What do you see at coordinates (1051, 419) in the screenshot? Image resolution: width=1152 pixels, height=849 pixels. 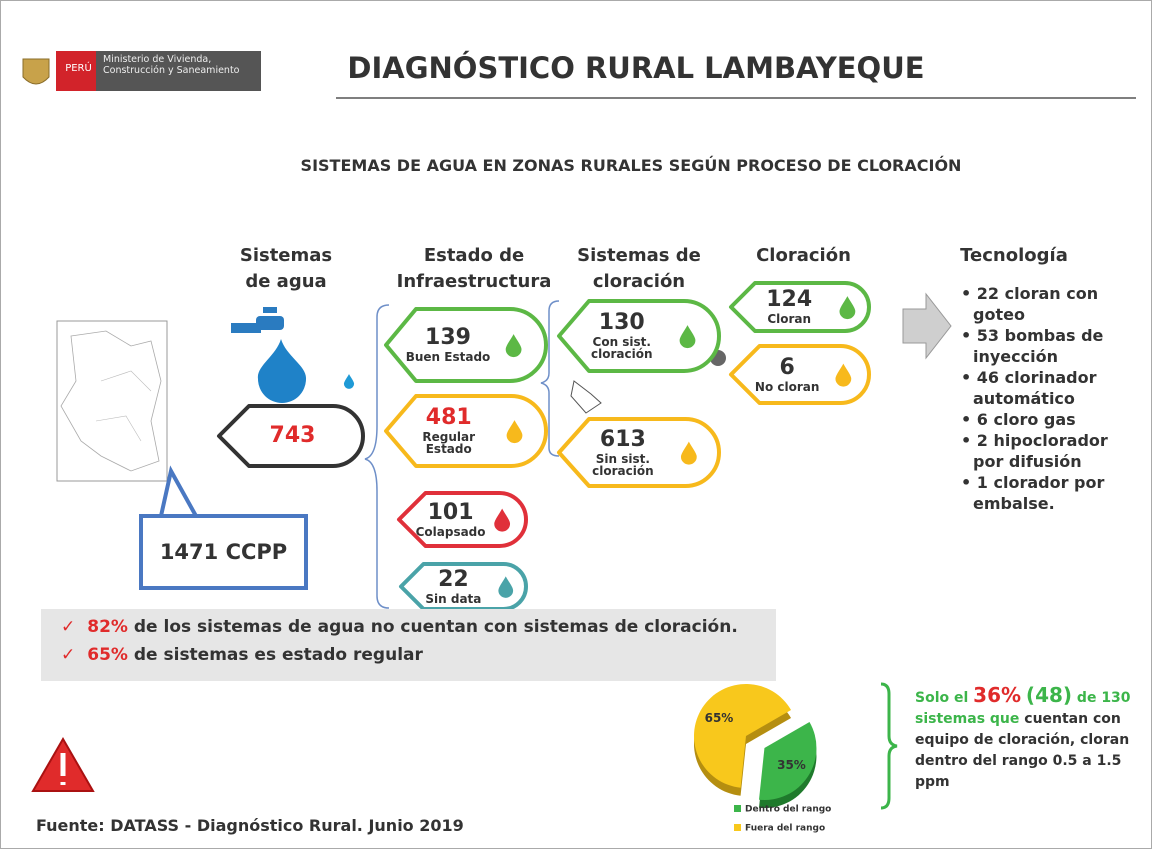 I see `technology-item: • 6 cloro gas` at bounding box center [1051, 419].